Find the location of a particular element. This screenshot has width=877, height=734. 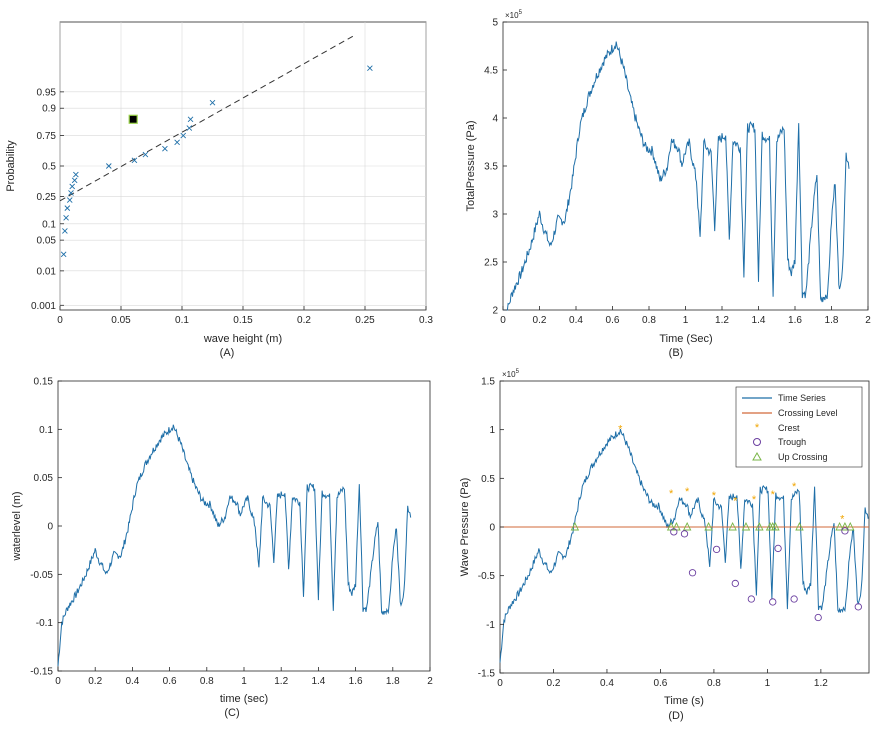

panel-a-ytick-label: 0.25 is located at coordinates (47, 197).